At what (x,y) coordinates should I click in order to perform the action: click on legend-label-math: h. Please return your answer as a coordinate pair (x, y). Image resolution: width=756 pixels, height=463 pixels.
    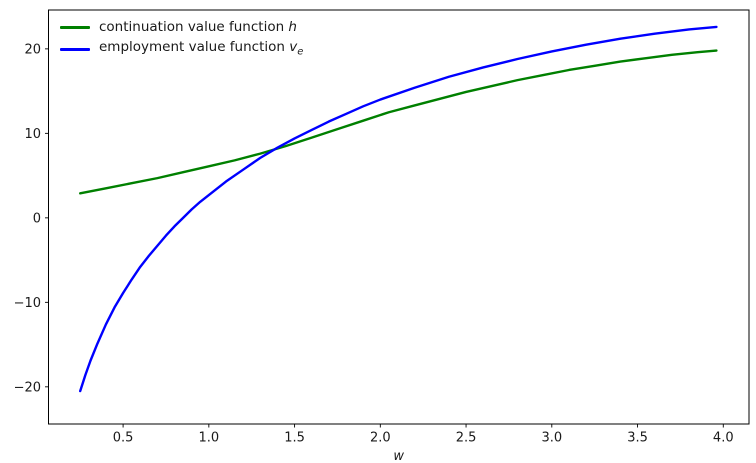
    Looking at the image, I should click on (292, 27).